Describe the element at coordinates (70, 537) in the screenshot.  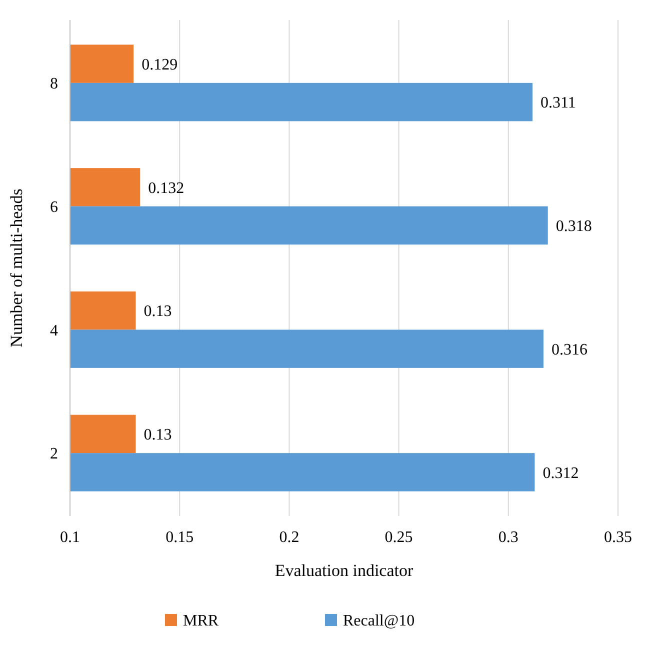
I see `x-tick-label: 0.1` at that location.